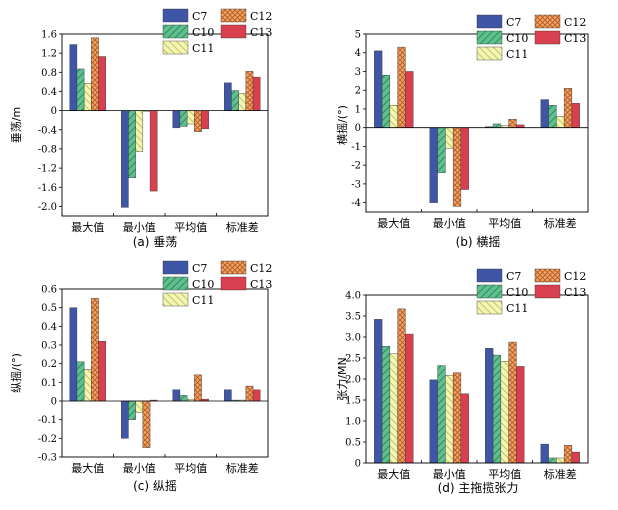 The image size is (618, 510). What do you see at coordinates (356, 203) in the screenshot?
I see `y-tick-label: -4` at bounding box center [356, 203].